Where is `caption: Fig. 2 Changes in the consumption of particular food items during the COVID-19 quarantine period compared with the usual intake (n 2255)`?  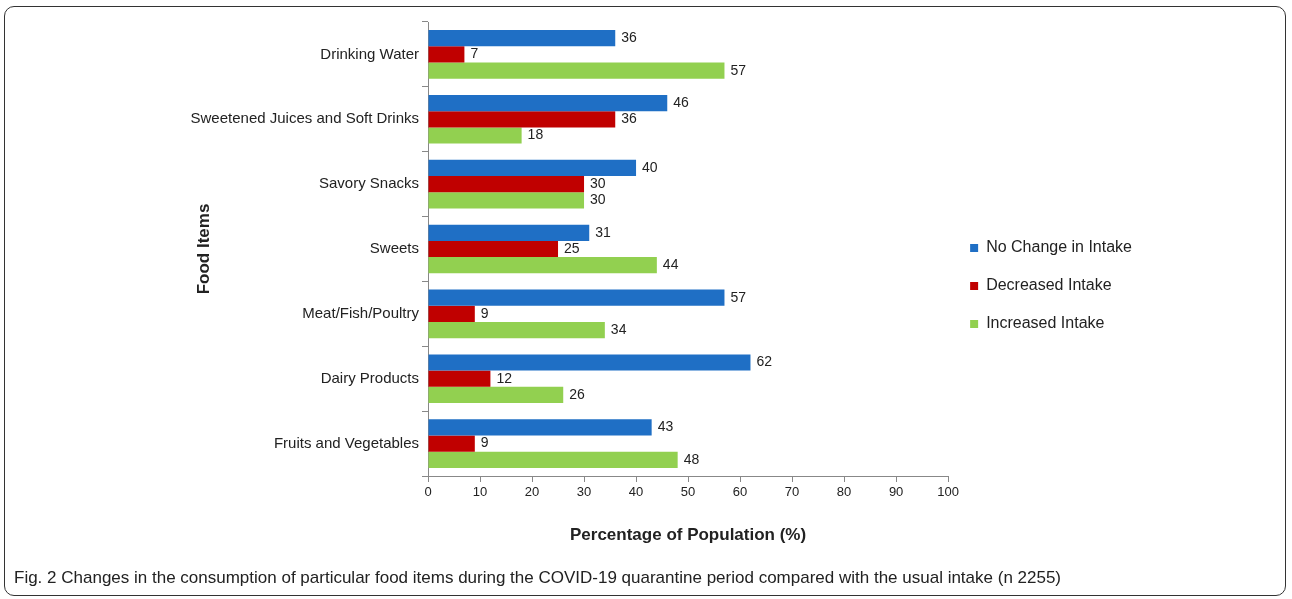
caption: Fig. 2 Changes in the consumption of particular food items during the COVID-19 quarantine period compared with the usual intake (n 2255) is located at coordinates (538, 578).